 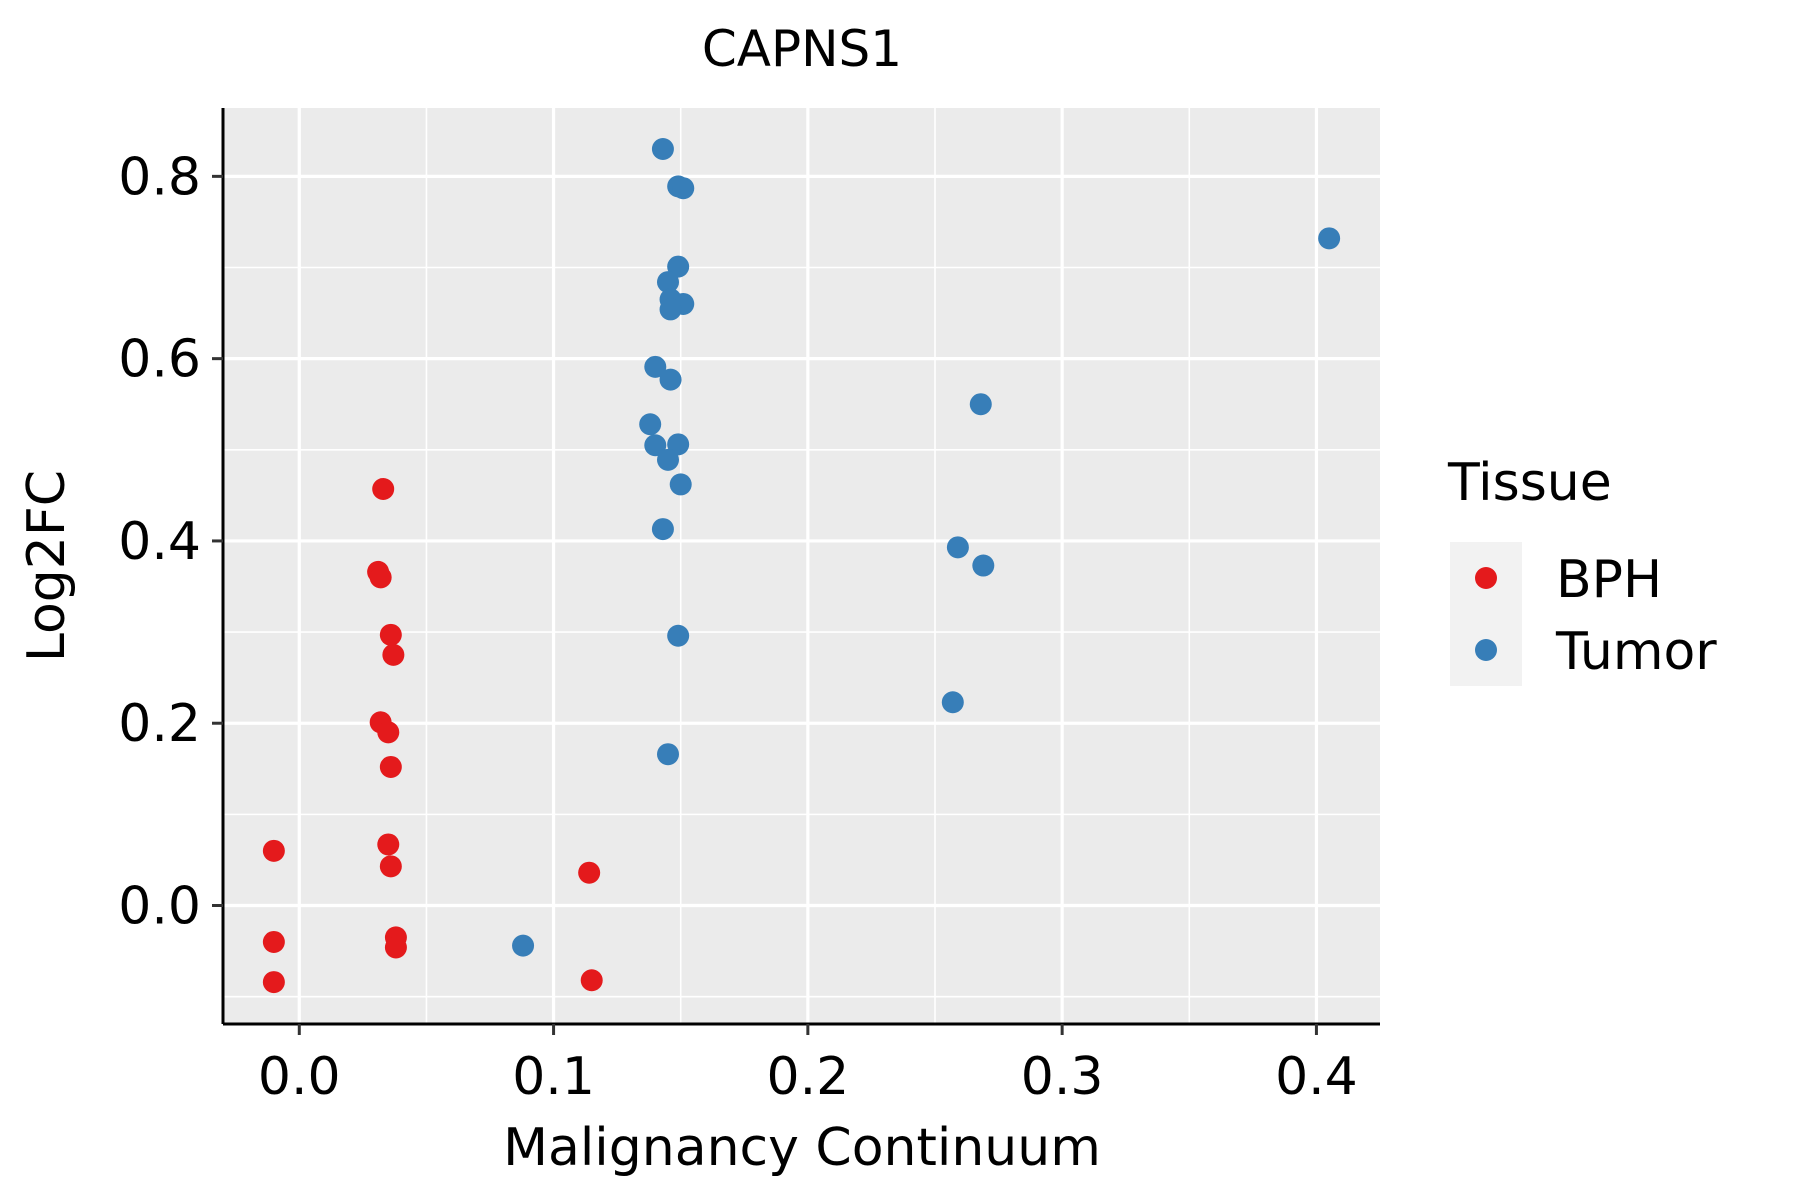 I want to click on legend: Tissue BPH Tumor, so click(x=1582, y=569).